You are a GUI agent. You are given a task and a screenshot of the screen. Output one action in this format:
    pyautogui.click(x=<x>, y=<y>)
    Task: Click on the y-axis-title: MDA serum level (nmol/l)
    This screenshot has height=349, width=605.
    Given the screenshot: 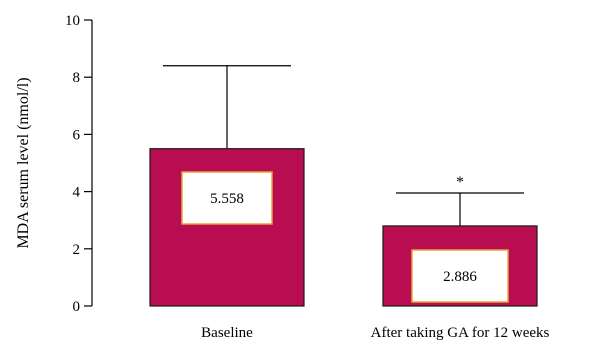 What is the action you would take?
    pyautogui.click(x=23, y=162)
    